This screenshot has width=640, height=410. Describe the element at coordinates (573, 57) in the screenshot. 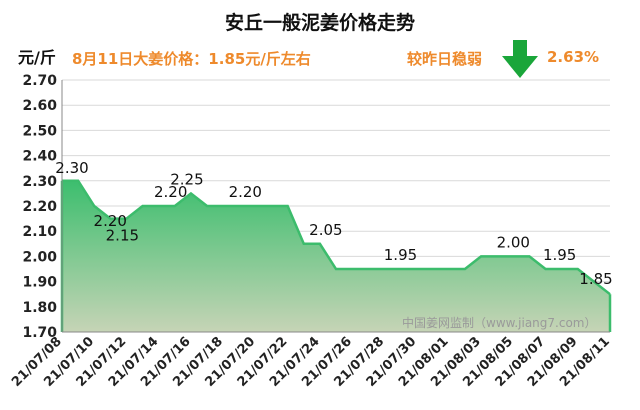

I see `change-percent: 2.63%` at that location.